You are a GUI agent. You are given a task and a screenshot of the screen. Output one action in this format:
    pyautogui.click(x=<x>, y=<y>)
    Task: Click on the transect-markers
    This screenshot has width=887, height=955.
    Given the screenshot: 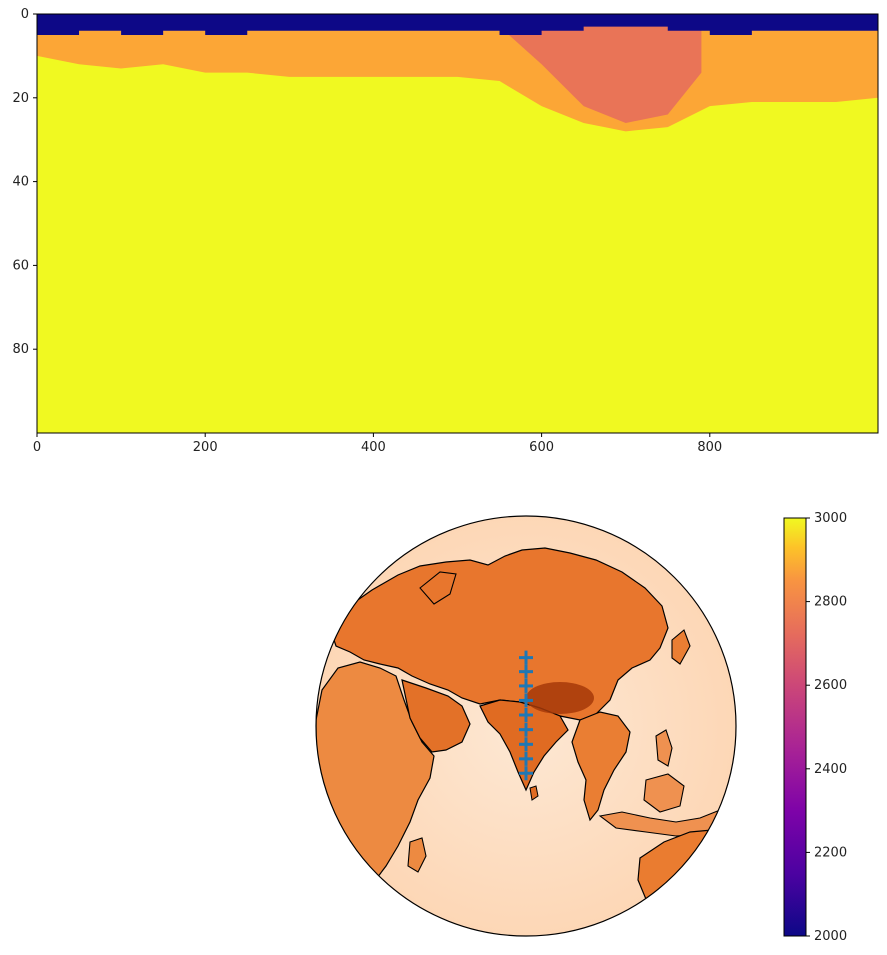 What is the action you would take?
    pyautogui.click(x=526, y=715)
    